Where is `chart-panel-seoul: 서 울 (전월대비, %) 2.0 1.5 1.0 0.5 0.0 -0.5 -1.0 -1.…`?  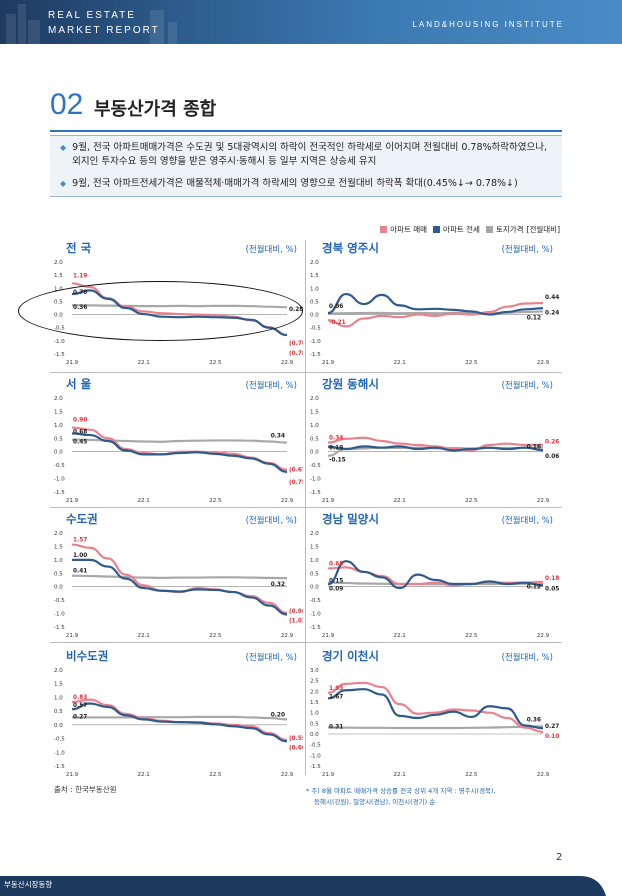
chart-panel-seoul: 서 울 (전월대비, %) 2.0 1.5 1.0 0.5 0.0 -0.5 -1.0 -1.… is located at coordinates (177, 440).